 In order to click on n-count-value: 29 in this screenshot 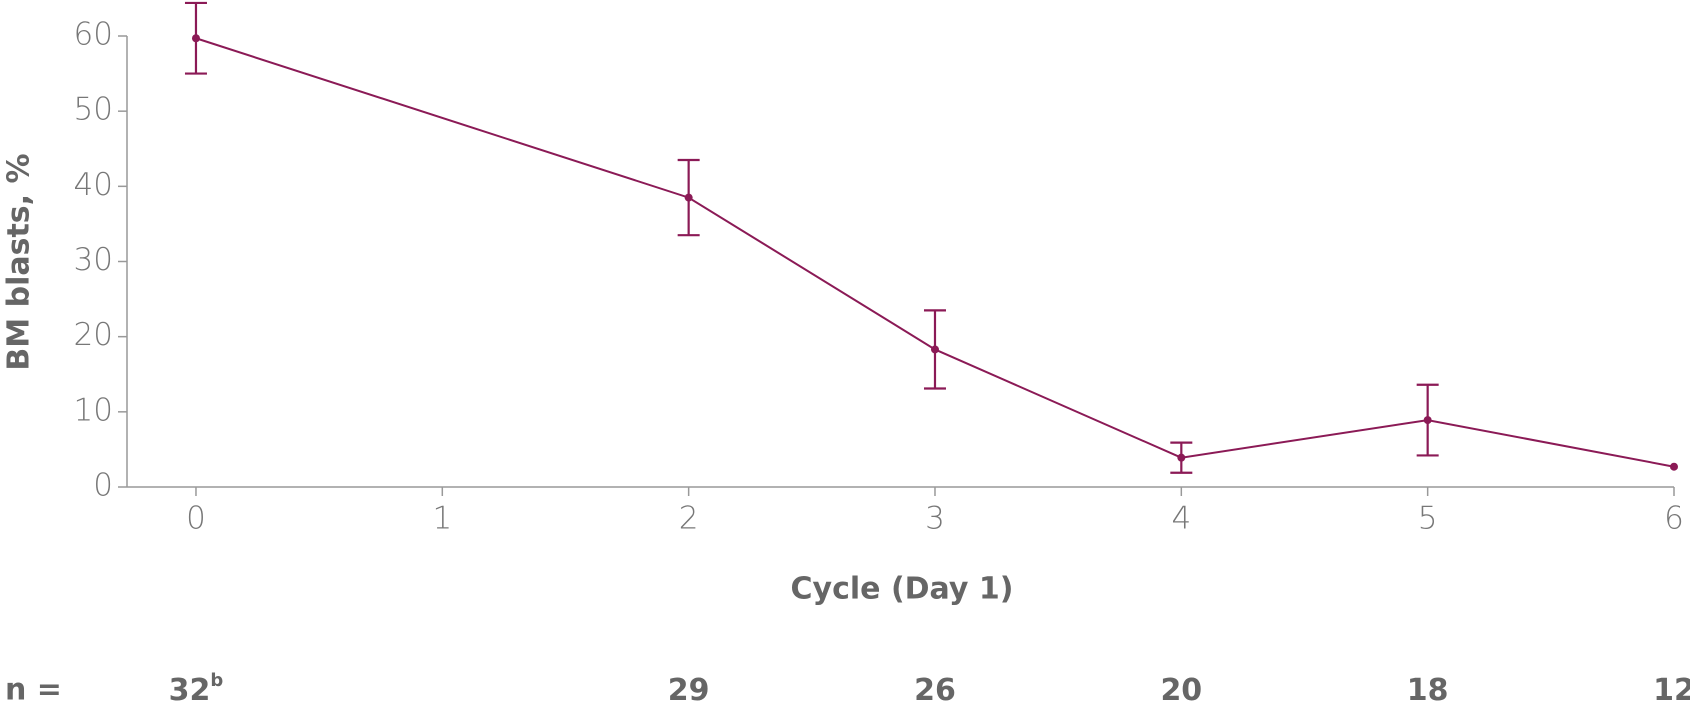, I will do `click(689, 690)`.